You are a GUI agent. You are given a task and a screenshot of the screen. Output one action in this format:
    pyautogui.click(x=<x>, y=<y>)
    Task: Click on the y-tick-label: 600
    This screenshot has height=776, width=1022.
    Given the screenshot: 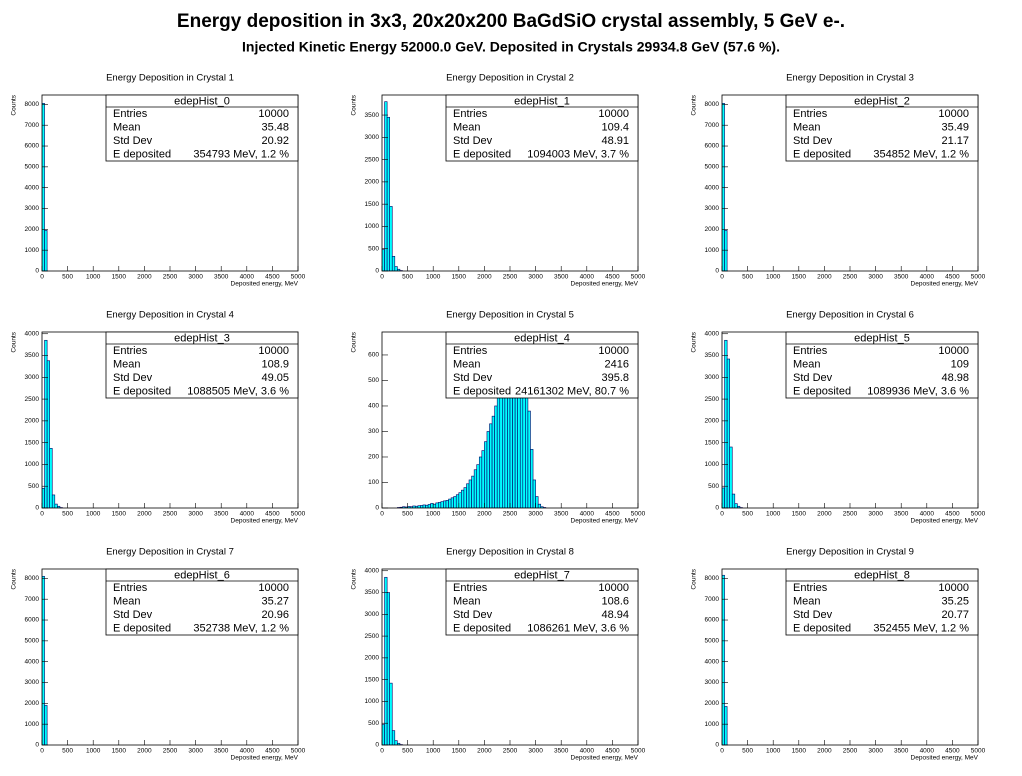 What is the action you would take?
    pyautogui.click(x=373, y=355)
    